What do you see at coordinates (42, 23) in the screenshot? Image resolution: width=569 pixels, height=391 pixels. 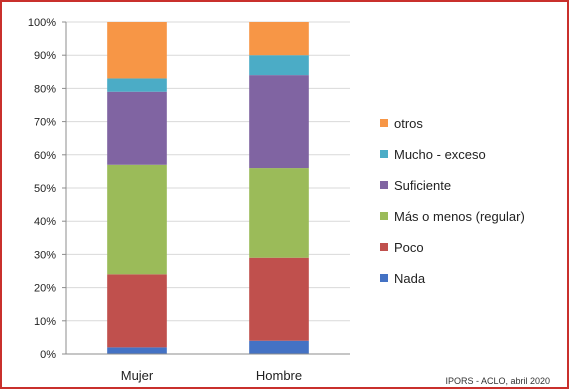 I see `y-tick-label: 100%` at bounding box center [42, 23].